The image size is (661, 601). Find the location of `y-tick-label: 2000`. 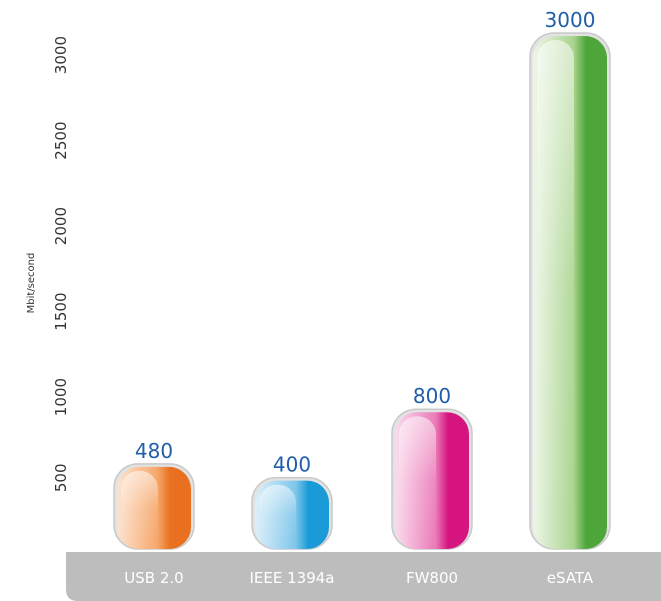

y-tick-label: 2000 is located at coordinates (61, 226).